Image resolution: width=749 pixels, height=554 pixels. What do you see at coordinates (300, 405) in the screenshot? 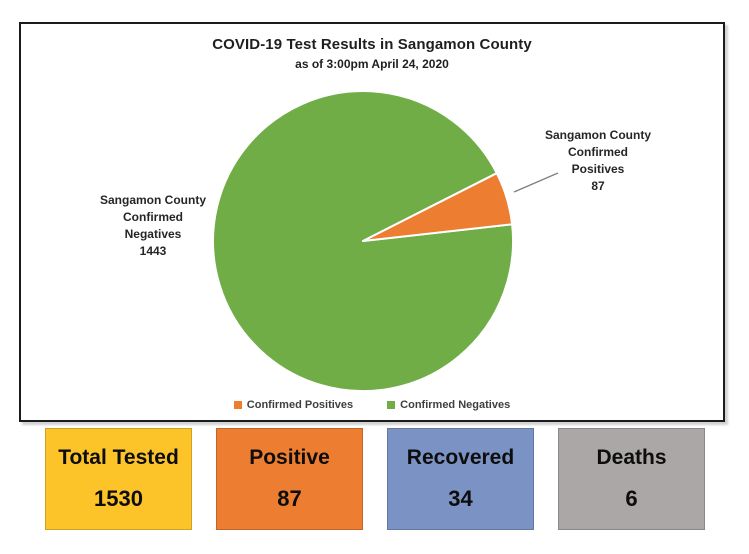
I see `legend-label: Confirmed Positives` at bounding box center [300, 405].